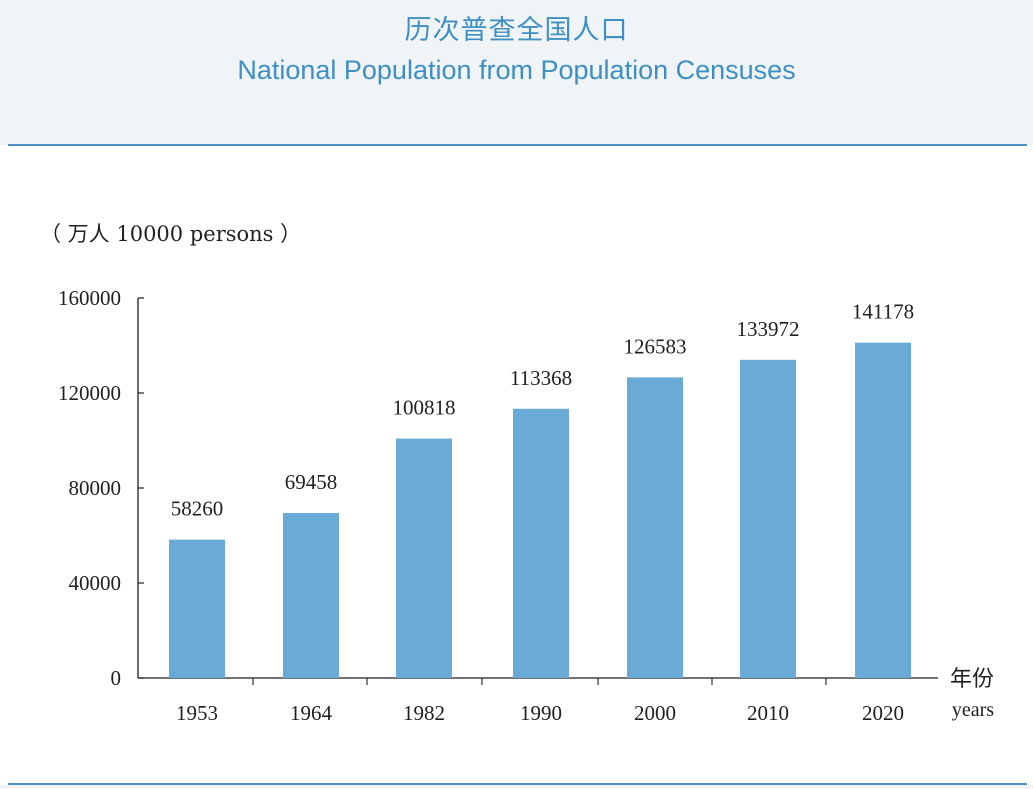  I want to click on bar-1964, so click(311, 595).